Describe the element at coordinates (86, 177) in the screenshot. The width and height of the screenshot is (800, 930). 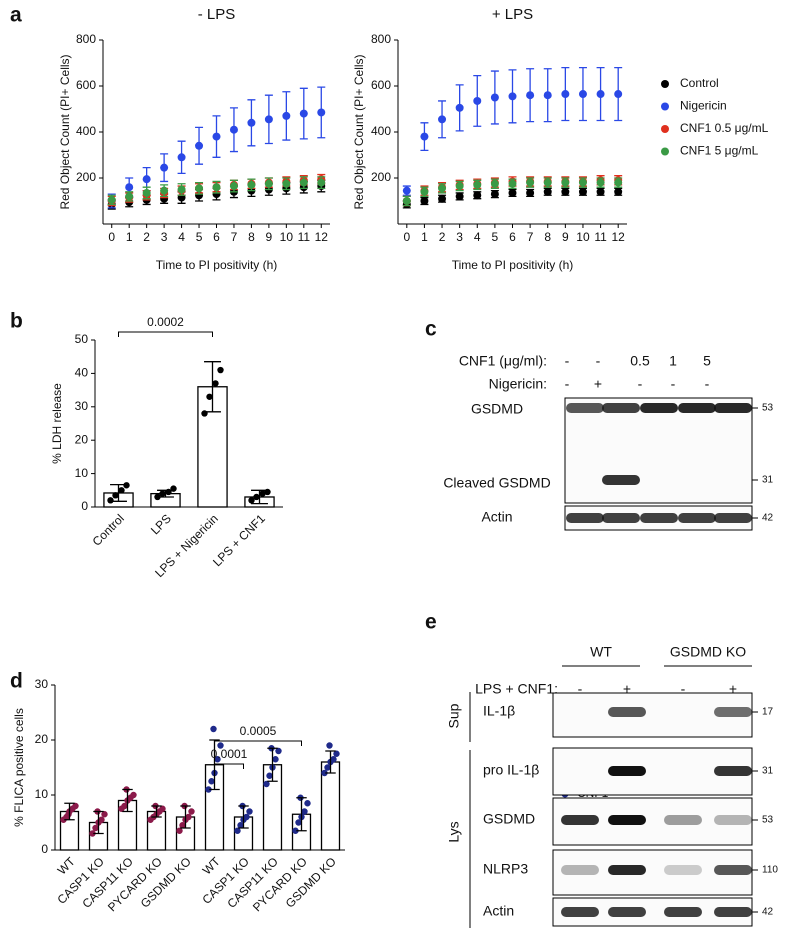
I see `y-tick-label: 200` at that location.